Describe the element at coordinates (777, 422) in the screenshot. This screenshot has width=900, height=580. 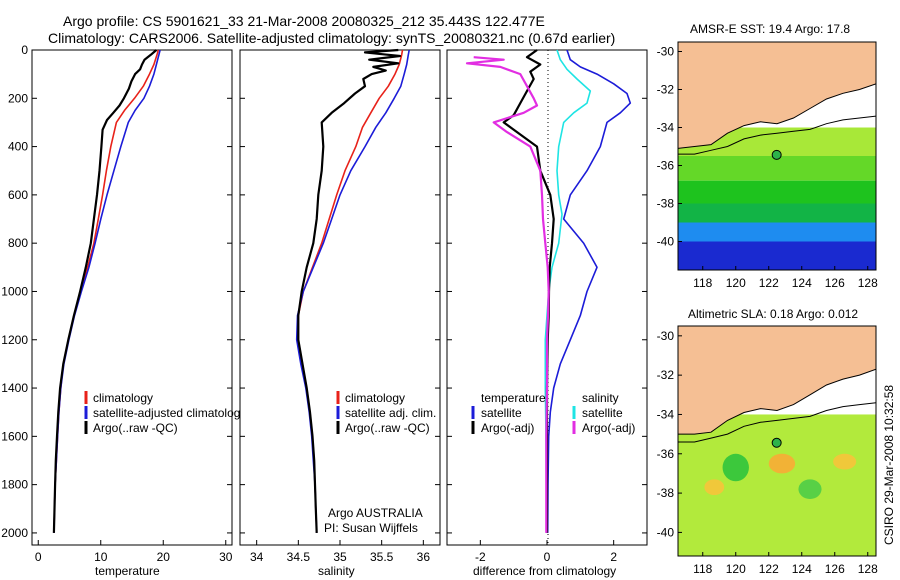
I see `sla-shelf-contour` at that location.